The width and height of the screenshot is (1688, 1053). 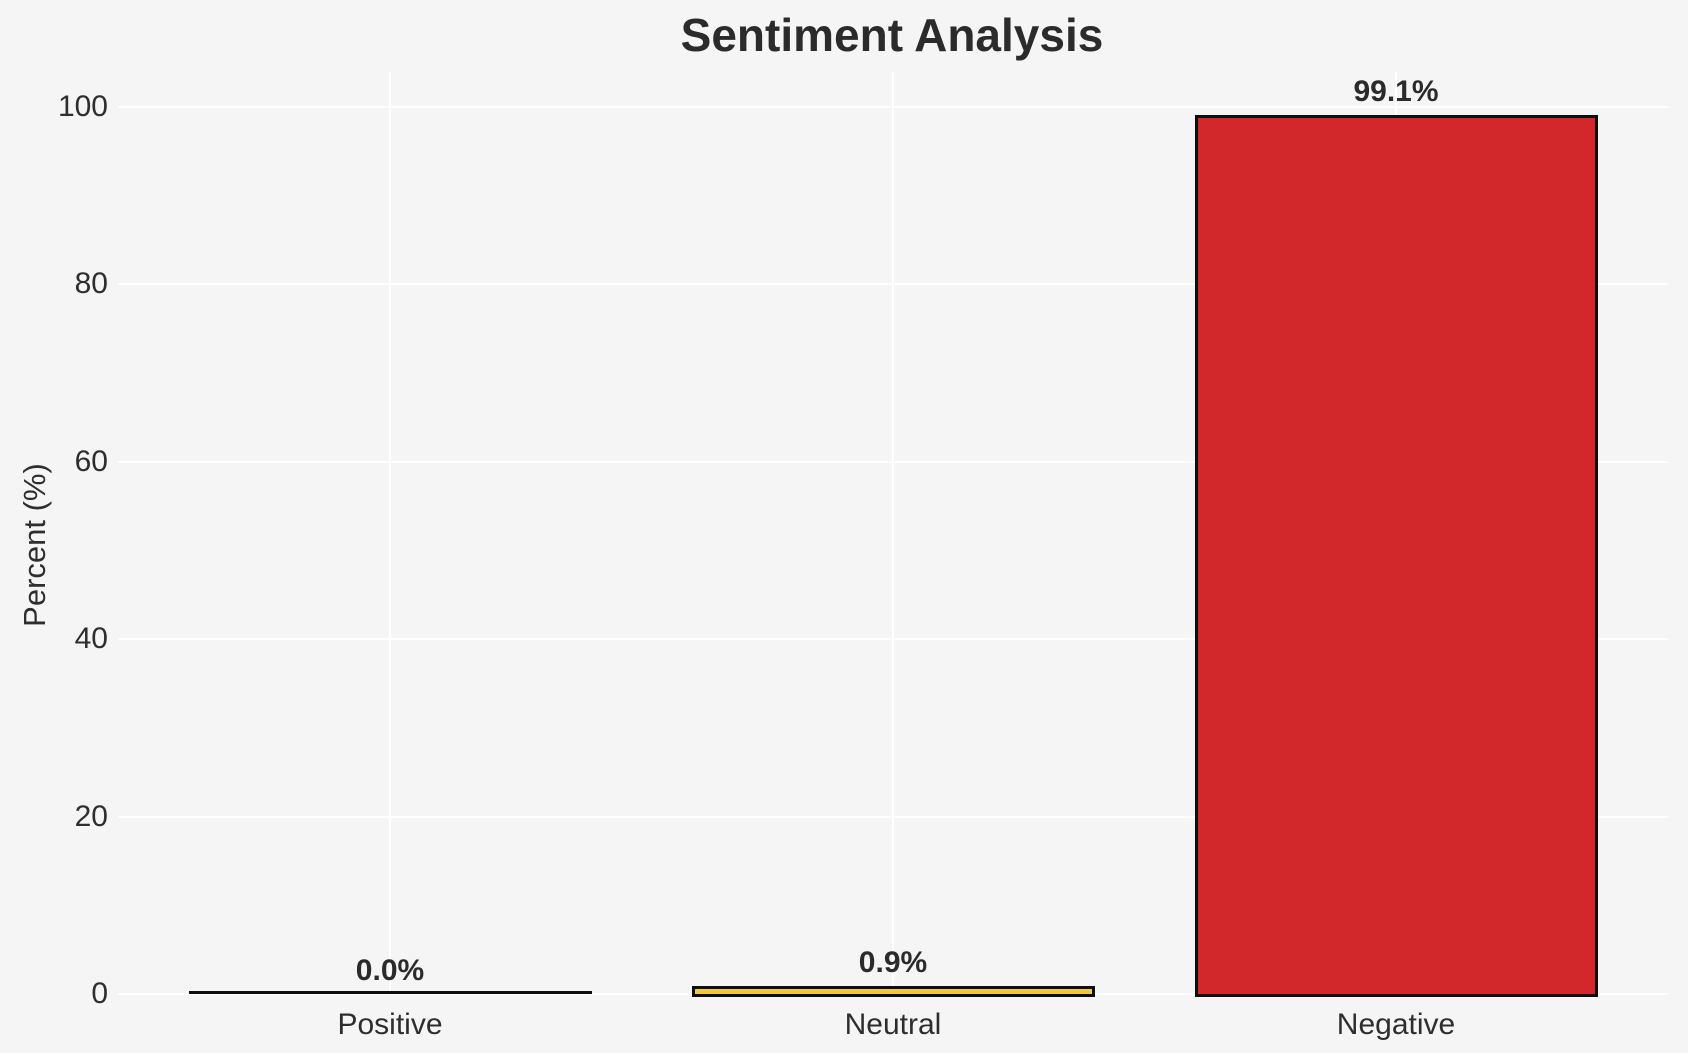 What do you see at coordinates (390, 992) in the screenshot?
I see `bar-positive` at bounding box center [390, 992].